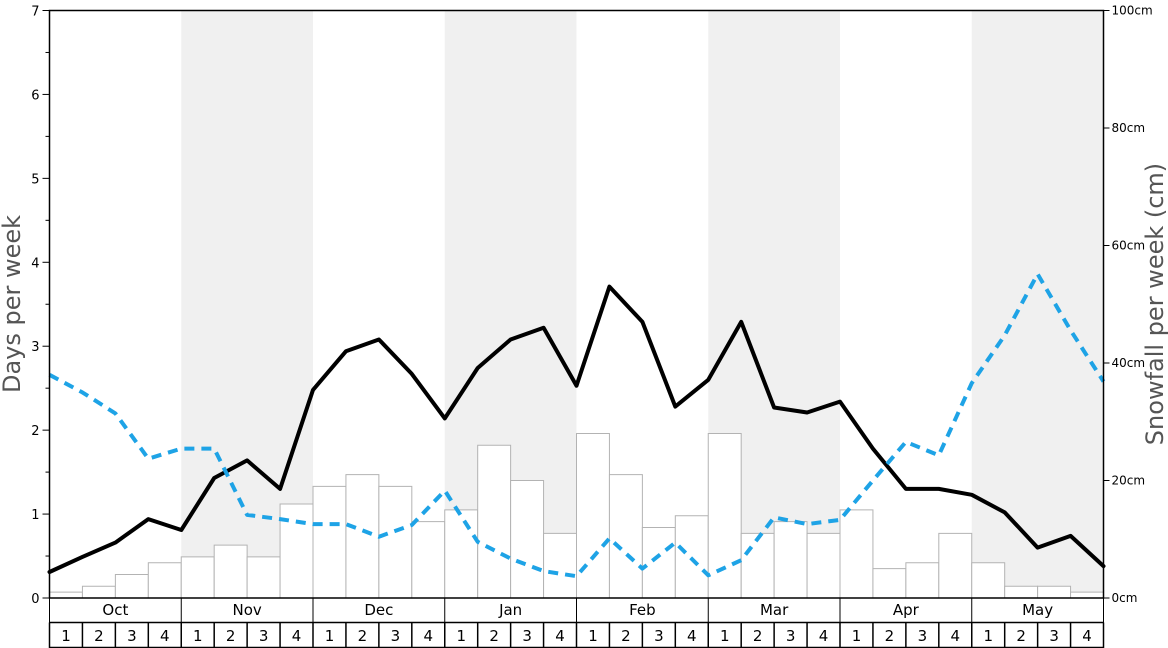 Image resolution: width=1168 pixels, height=648 pixels. Describe the element at coordinates (35, 599) in the screenshot. I see `left-tick-label: 0` at that location.